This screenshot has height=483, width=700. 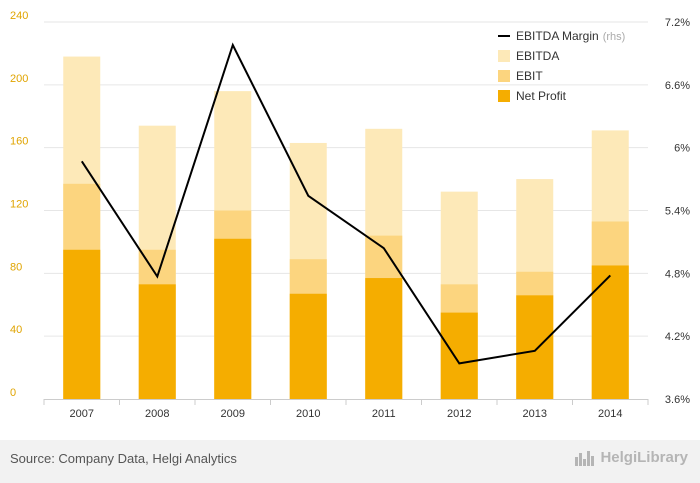 I want to click on source-text: Source: Company Data, Helgi Analytics, so click(x=123, y=458).